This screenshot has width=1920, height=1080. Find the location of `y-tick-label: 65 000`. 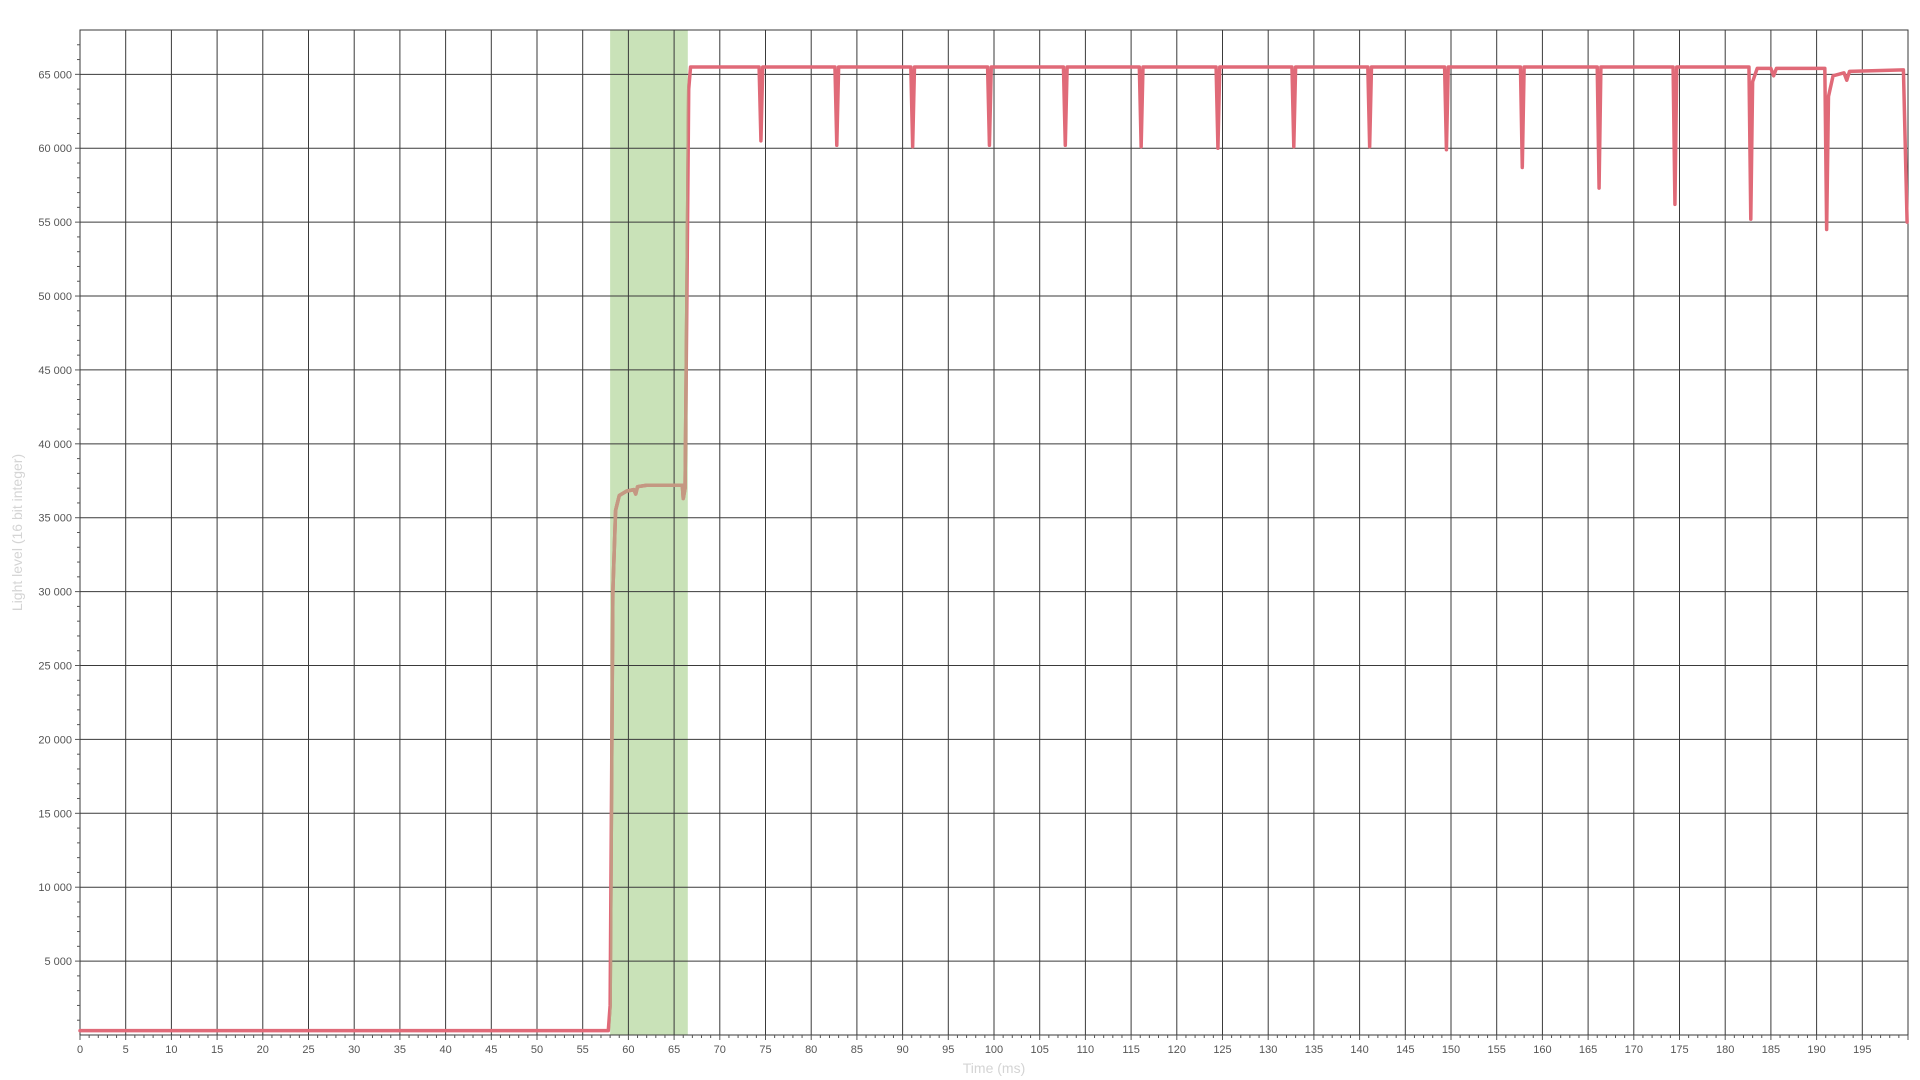

y-tick-label: 65 000 is located at coordinates (55, 75).